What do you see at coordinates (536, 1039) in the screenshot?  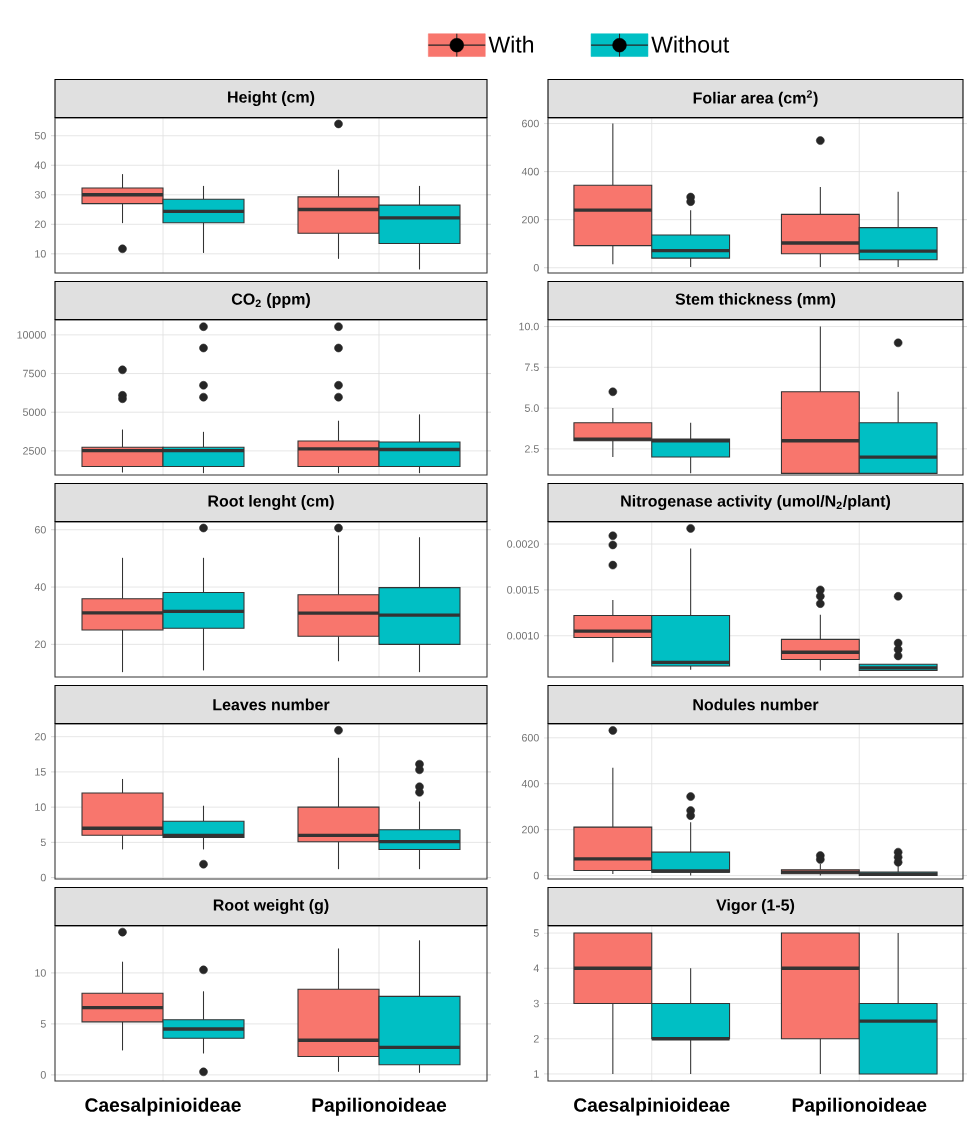 I see `y-tick-label: 2` at bounding box center [536, 1039].